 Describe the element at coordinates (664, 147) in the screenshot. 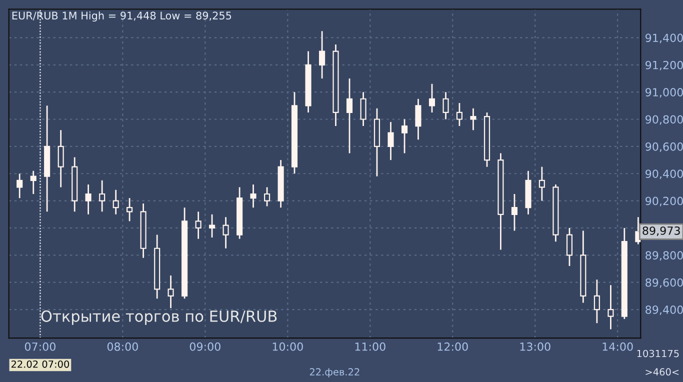

I see `y-tick-label: 90,600` at that location.